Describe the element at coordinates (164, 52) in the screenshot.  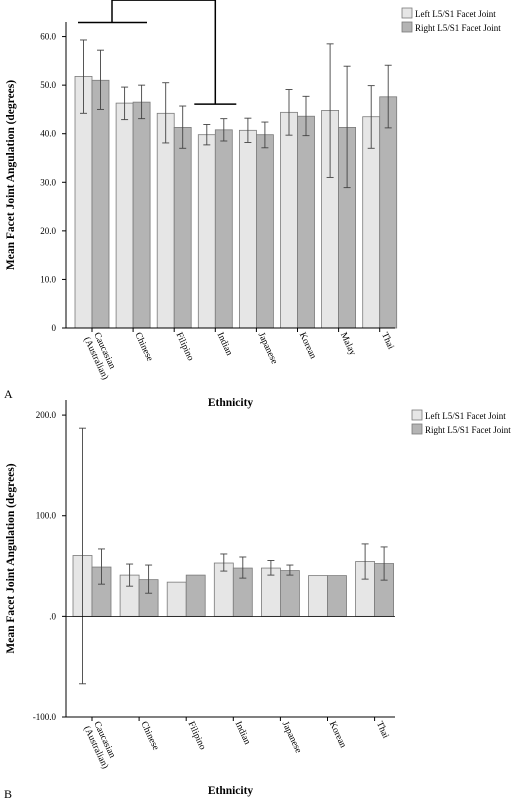
I see `significance-bracket` at that location.